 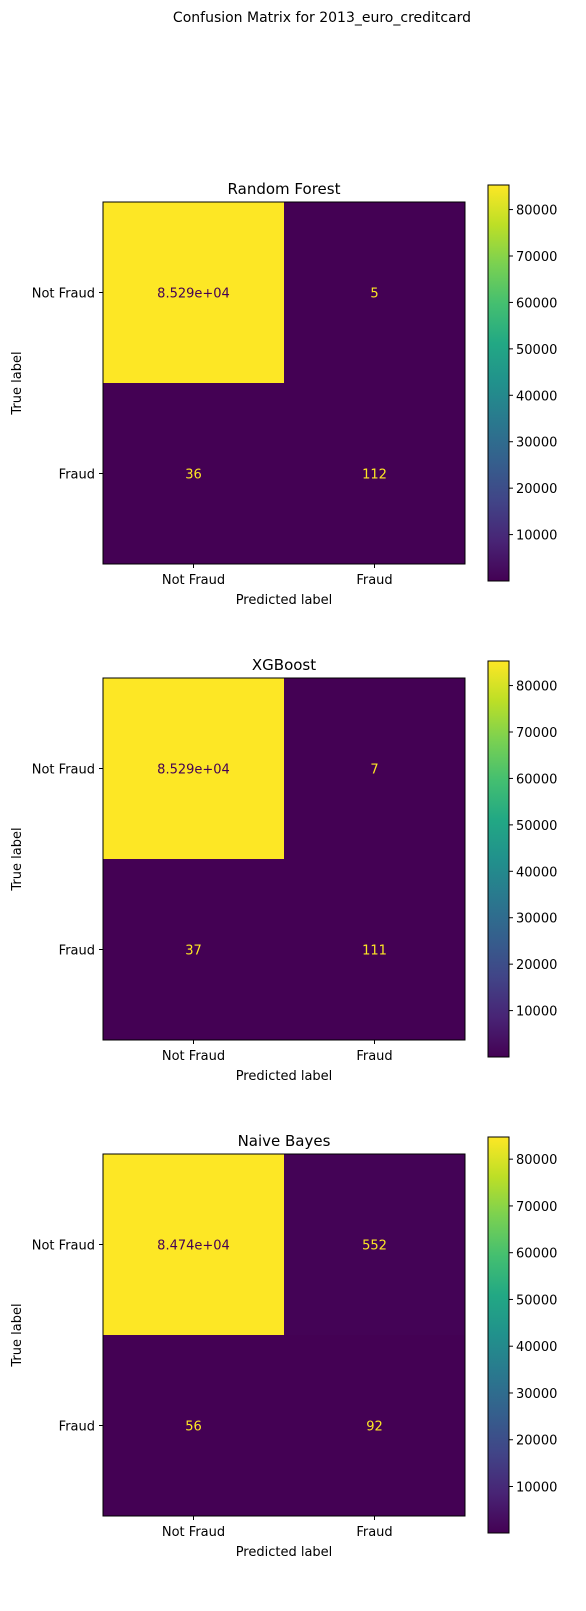 I want to click on cell-value-label: 56, so click(x=193, y=1427).